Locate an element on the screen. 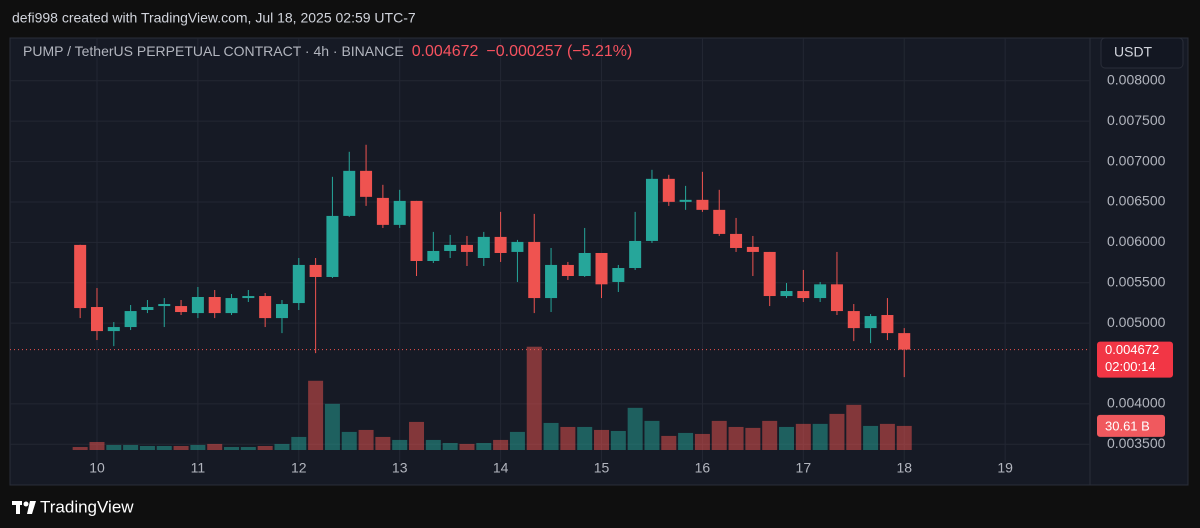  x-tick-label: 12 is located at coordinates (299, 468).